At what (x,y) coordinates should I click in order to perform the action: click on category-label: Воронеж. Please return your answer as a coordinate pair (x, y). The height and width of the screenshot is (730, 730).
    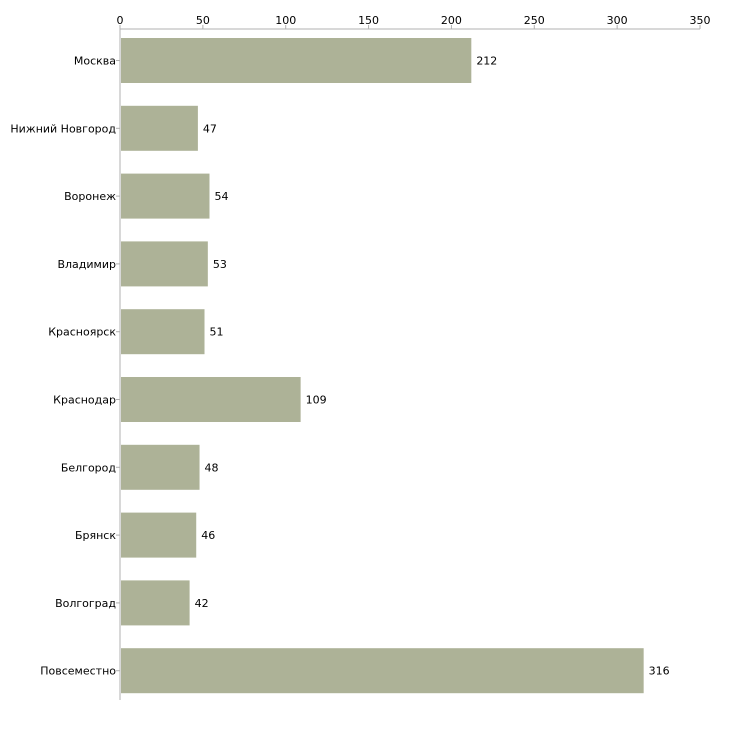
    Looking at the image, I should click on (90, 196).